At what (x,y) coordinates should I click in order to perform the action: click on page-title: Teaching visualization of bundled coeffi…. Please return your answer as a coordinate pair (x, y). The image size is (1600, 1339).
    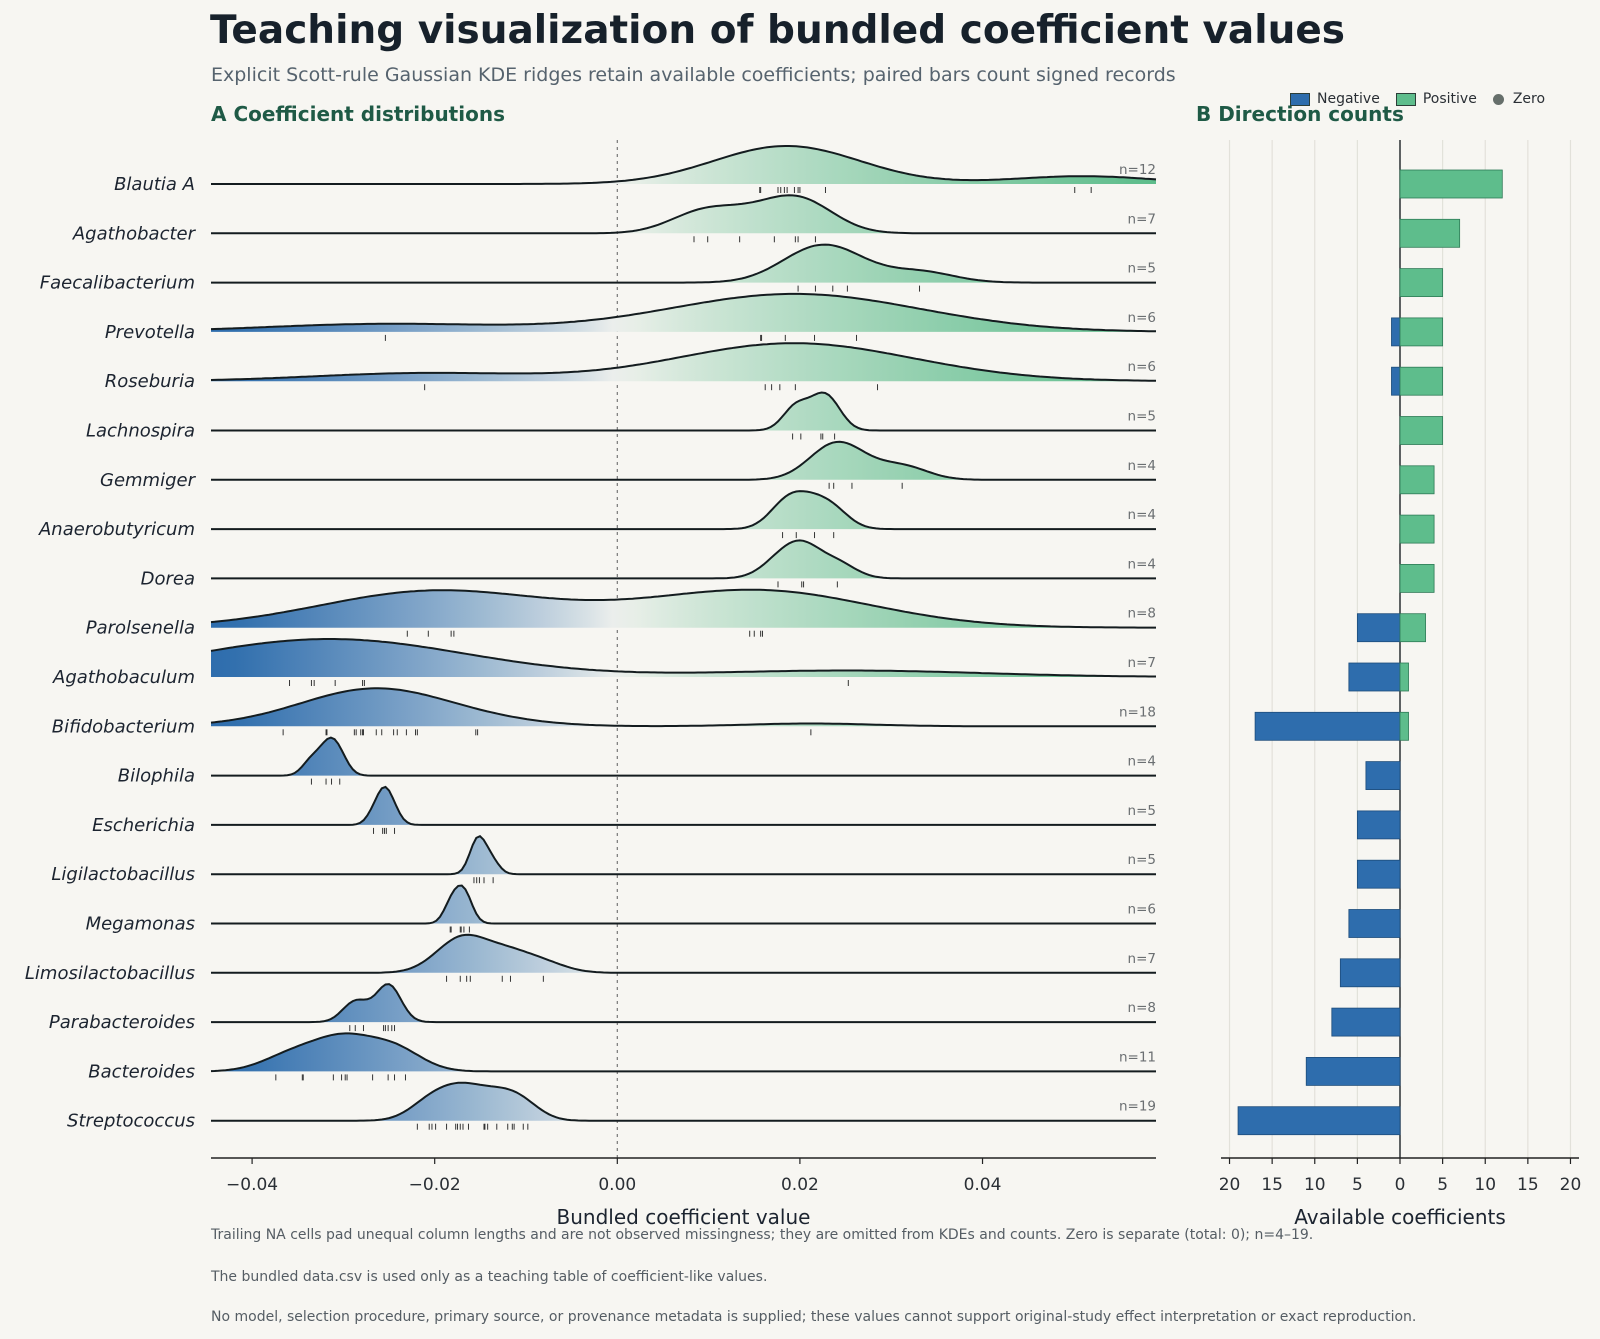
    Looking at the image, I should click on (778, 30).